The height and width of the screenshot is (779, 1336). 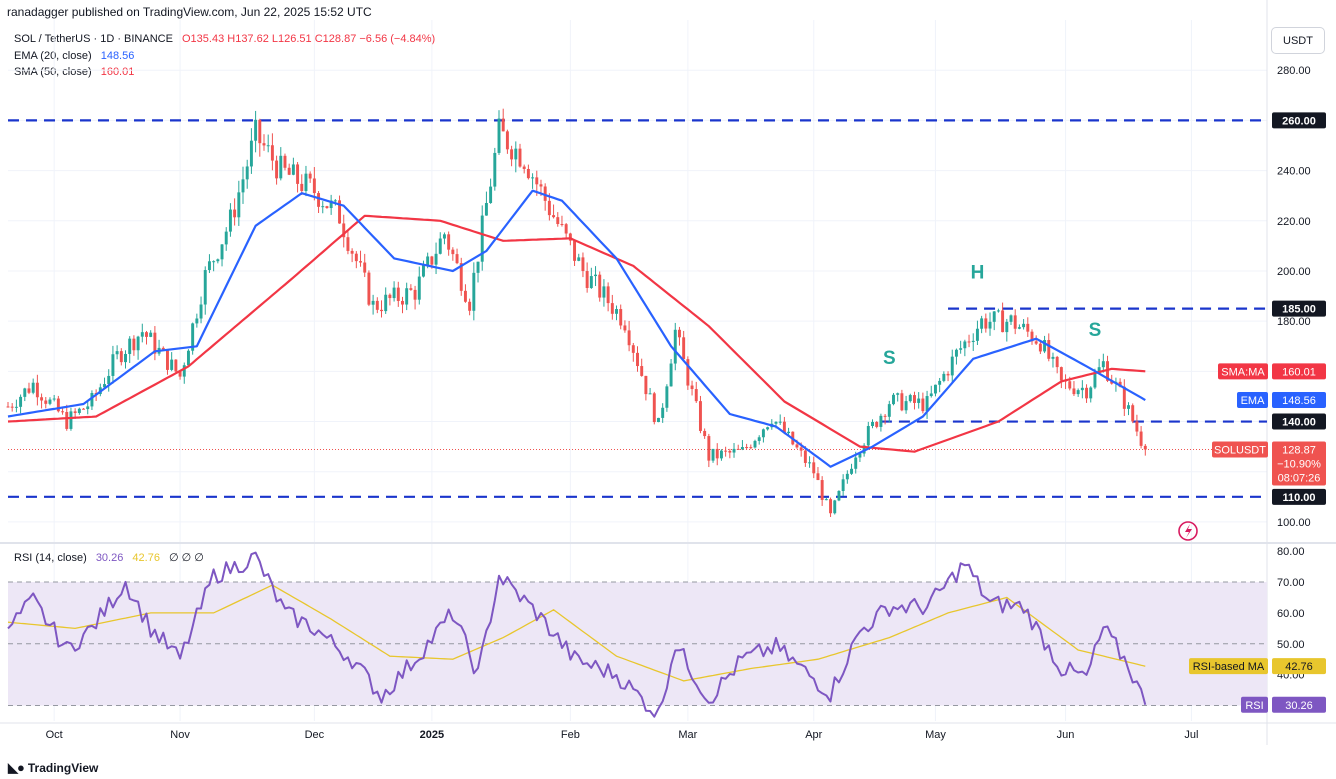 What do you see at coordinates (186, 558) in the screenshot?
I see `rsi-legend-extra: ∅ ∅ ∅` at bounding box center [186, 558].